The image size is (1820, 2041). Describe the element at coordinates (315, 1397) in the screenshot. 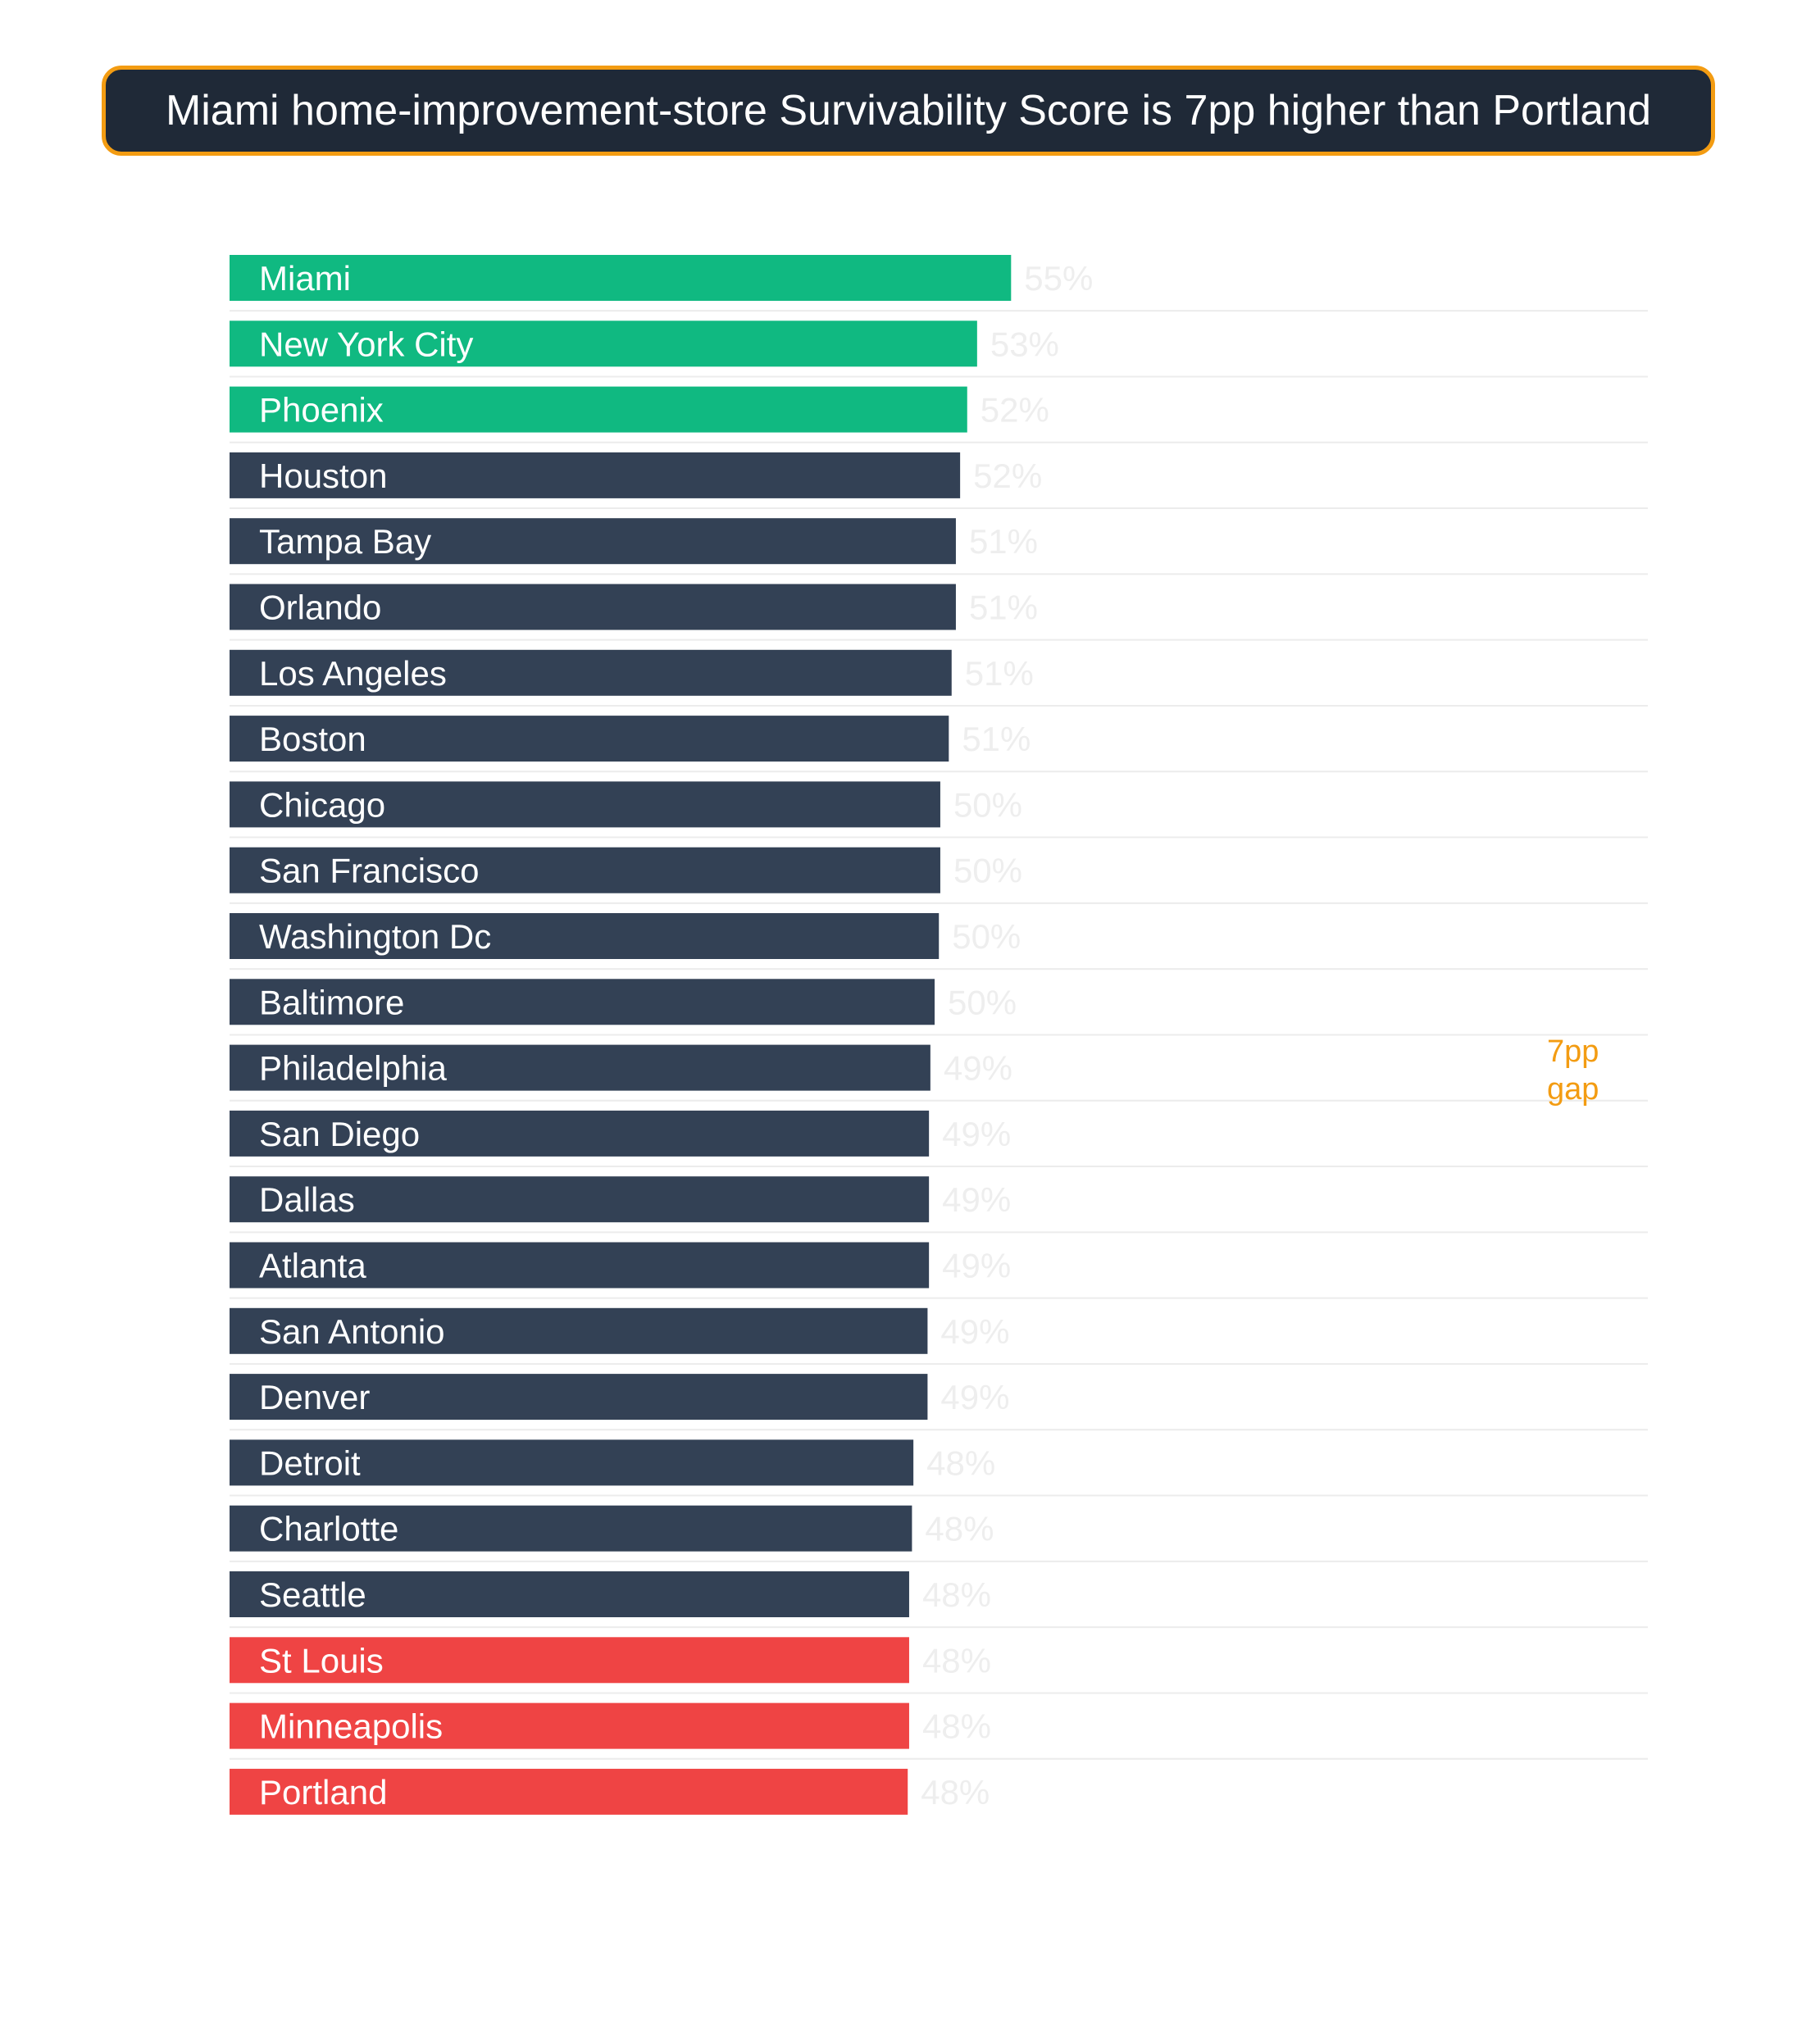

I see `category-label: Denver` at that location.